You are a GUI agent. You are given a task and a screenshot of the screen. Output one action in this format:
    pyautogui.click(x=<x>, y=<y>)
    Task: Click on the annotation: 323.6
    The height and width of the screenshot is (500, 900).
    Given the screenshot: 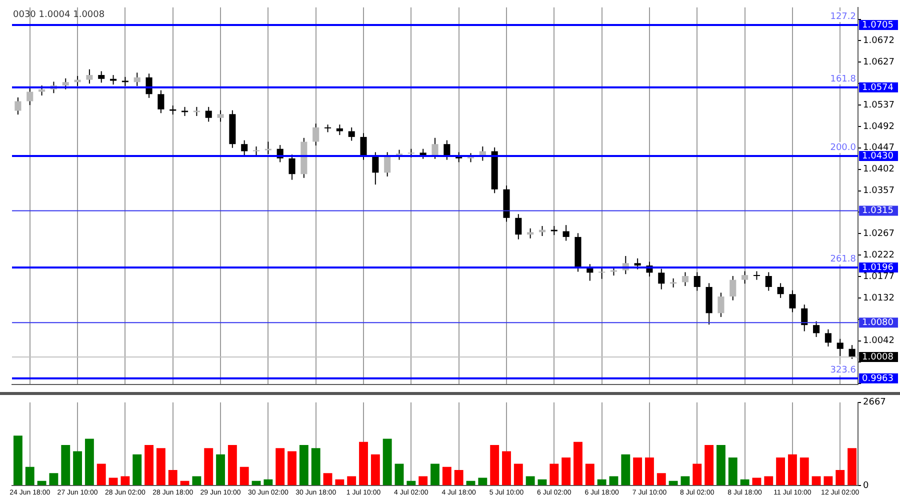 What is the action you would take?
    pyautogui.click(x=843, y=370)
    